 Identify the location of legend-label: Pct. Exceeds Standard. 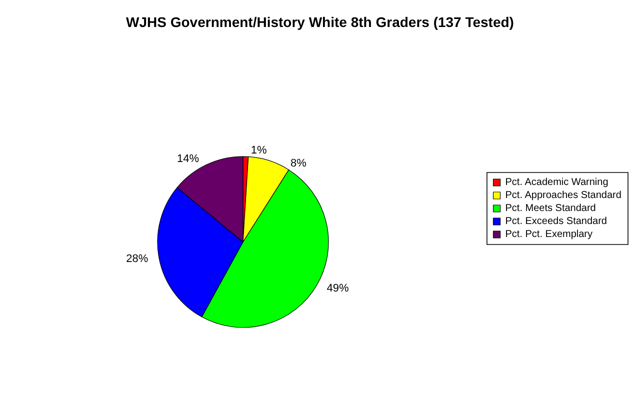
(556, 221).